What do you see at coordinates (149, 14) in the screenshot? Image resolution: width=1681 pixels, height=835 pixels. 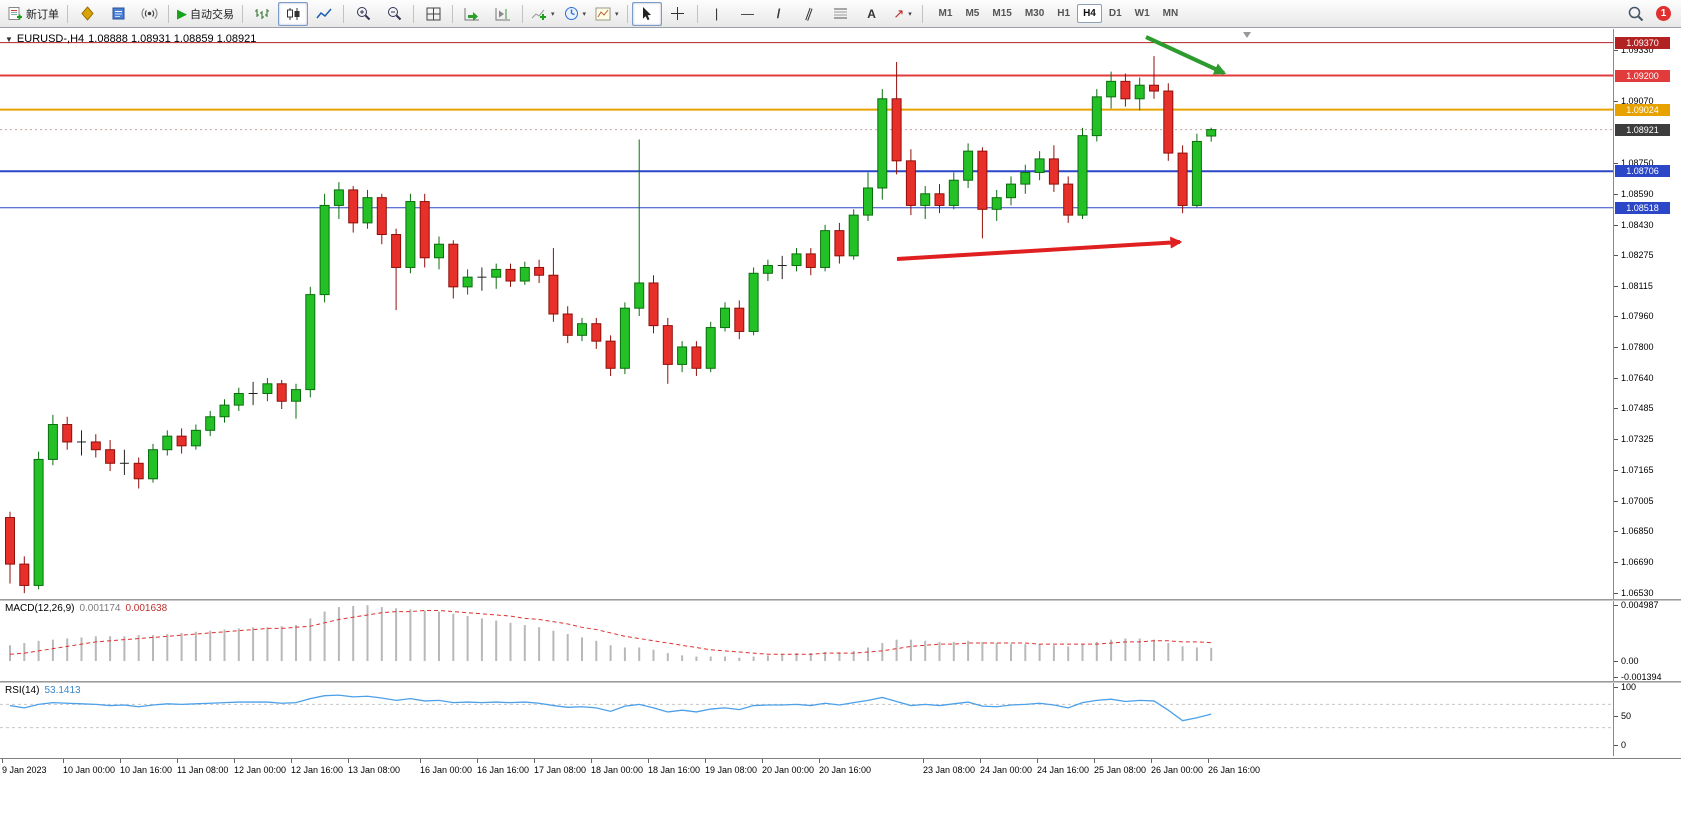 I see `signals-button` at bounding box center [149, 14].